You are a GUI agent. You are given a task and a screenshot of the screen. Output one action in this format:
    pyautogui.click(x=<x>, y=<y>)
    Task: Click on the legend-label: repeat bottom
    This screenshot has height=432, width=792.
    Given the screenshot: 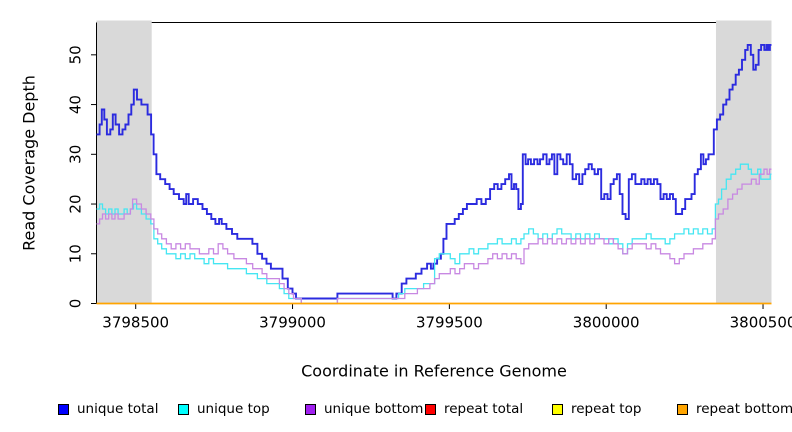 What is the action you would take?
    pyautogui.click(x=744, y=409)
    